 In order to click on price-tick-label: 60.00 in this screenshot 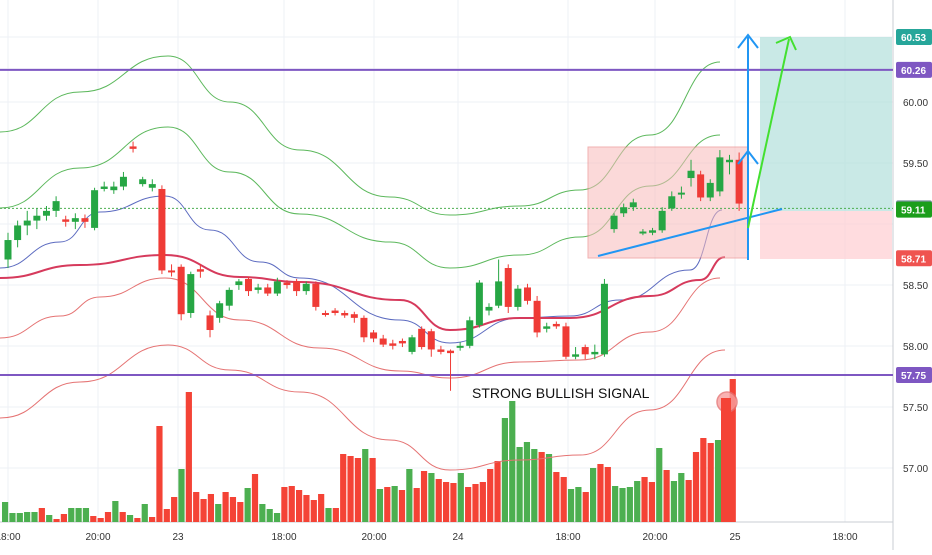, I will do `click(915, 103)`.